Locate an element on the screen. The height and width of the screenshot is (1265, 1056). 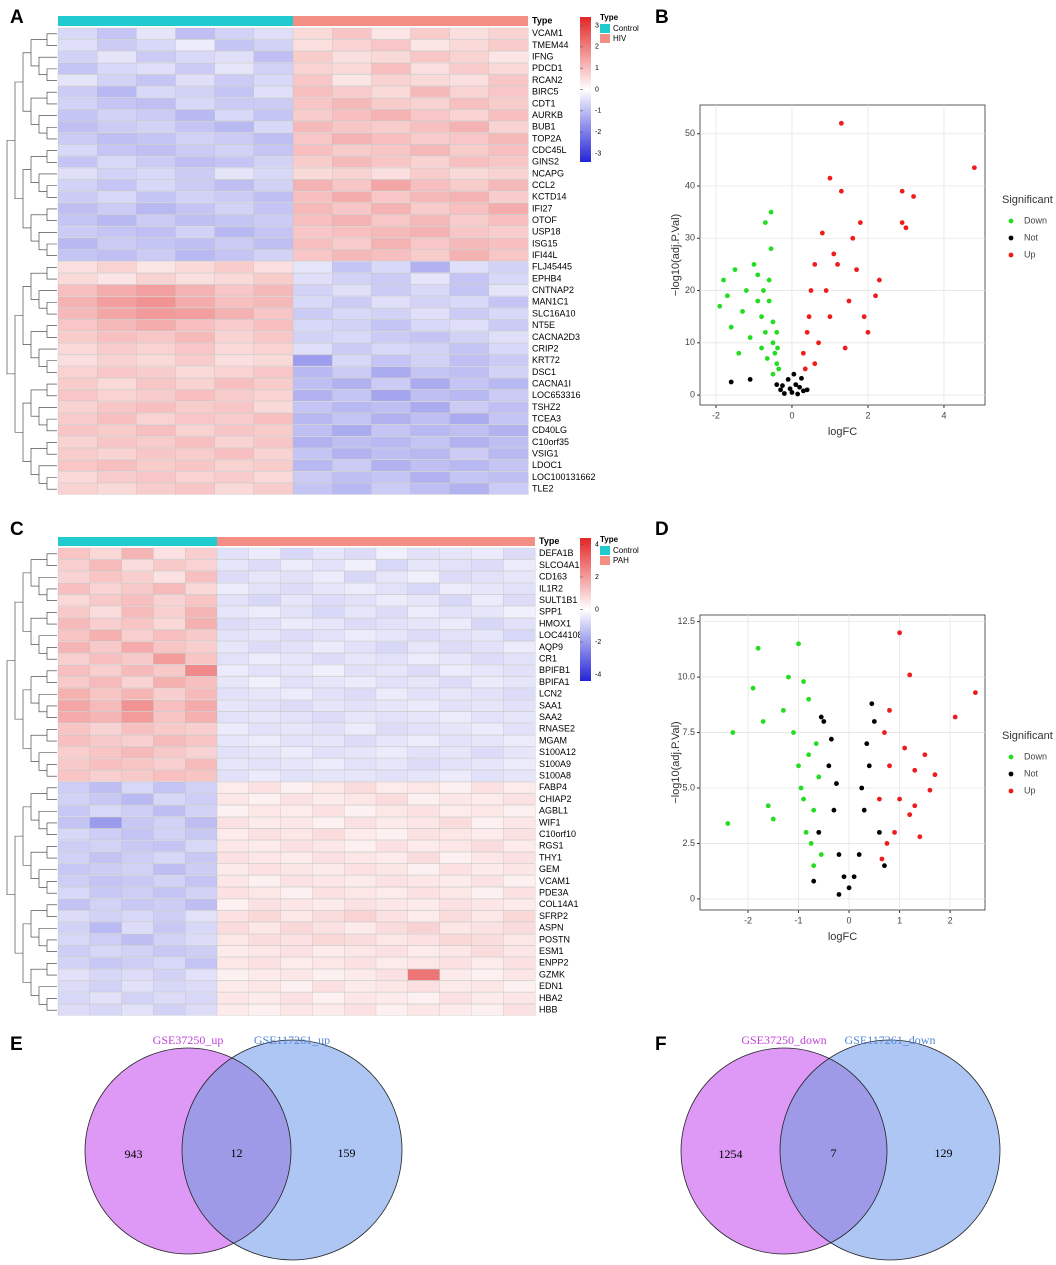
row-label: SFRP2 is located at coordinates (553, 916).